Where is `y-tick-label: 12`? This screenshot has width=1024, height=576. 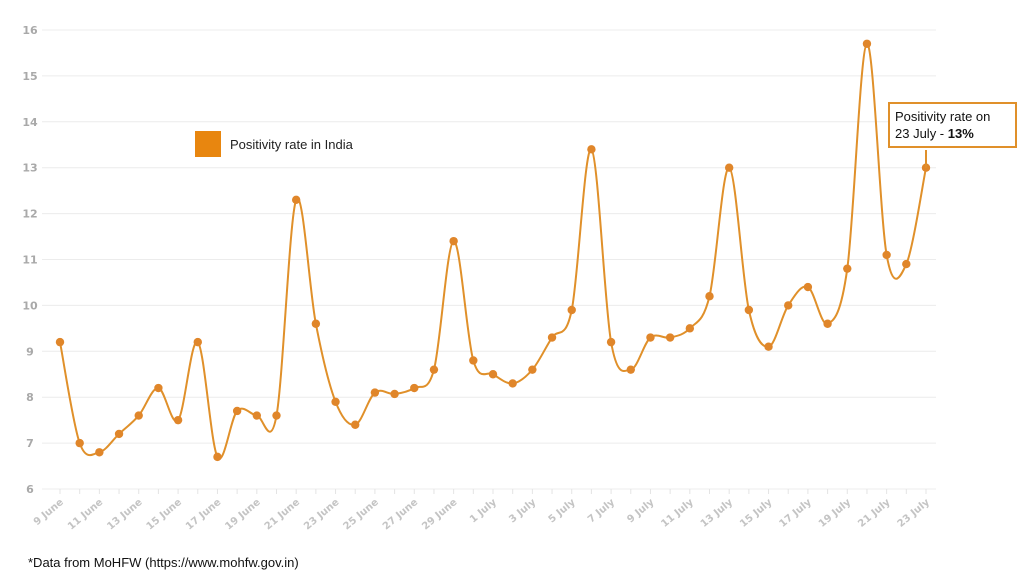 y-tick-label: 12 is located at coordinates (29, 214).